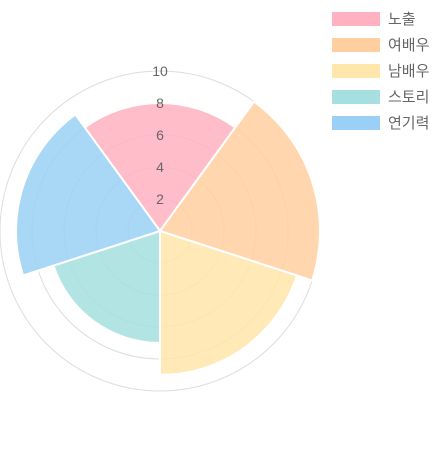 The height and width of the screenshot is (467, 447). I want to click on legend-item-5: 연기력, so click(380, 122).